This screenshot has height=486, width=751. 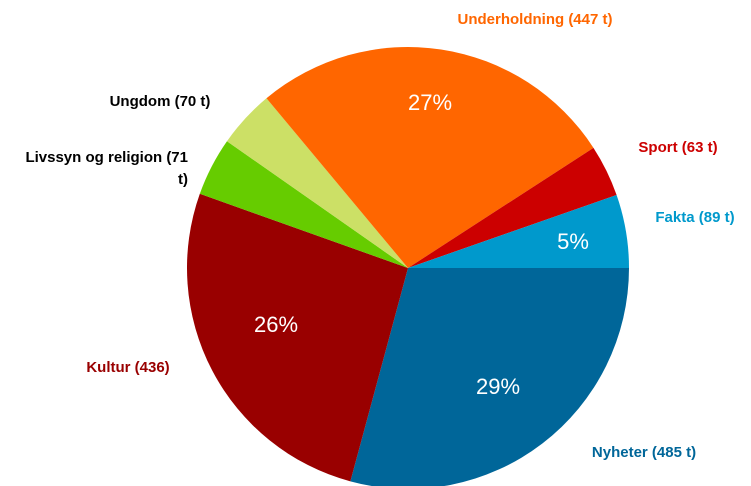 What do you see at coordinates (644, 452) in the screenshot?
I see `slice-label: Nyheter (485 t)` at bounding box center [644, 452].